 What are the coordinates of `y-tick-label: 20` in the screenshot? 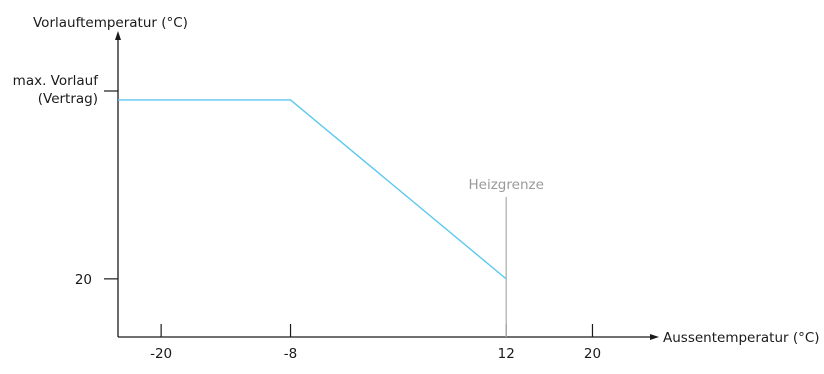 It's located at (83, 280).